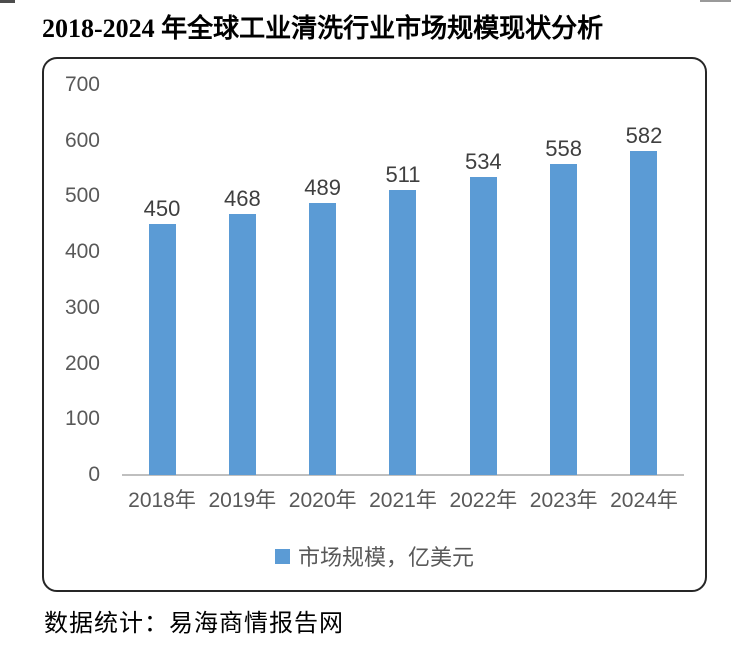 Image resolution: width=749 pixels, height=645 pixels. What do you see at coordinates (282, 556) in the screenshot?
I see `legend-swatch` at bounding box center [282, 556].